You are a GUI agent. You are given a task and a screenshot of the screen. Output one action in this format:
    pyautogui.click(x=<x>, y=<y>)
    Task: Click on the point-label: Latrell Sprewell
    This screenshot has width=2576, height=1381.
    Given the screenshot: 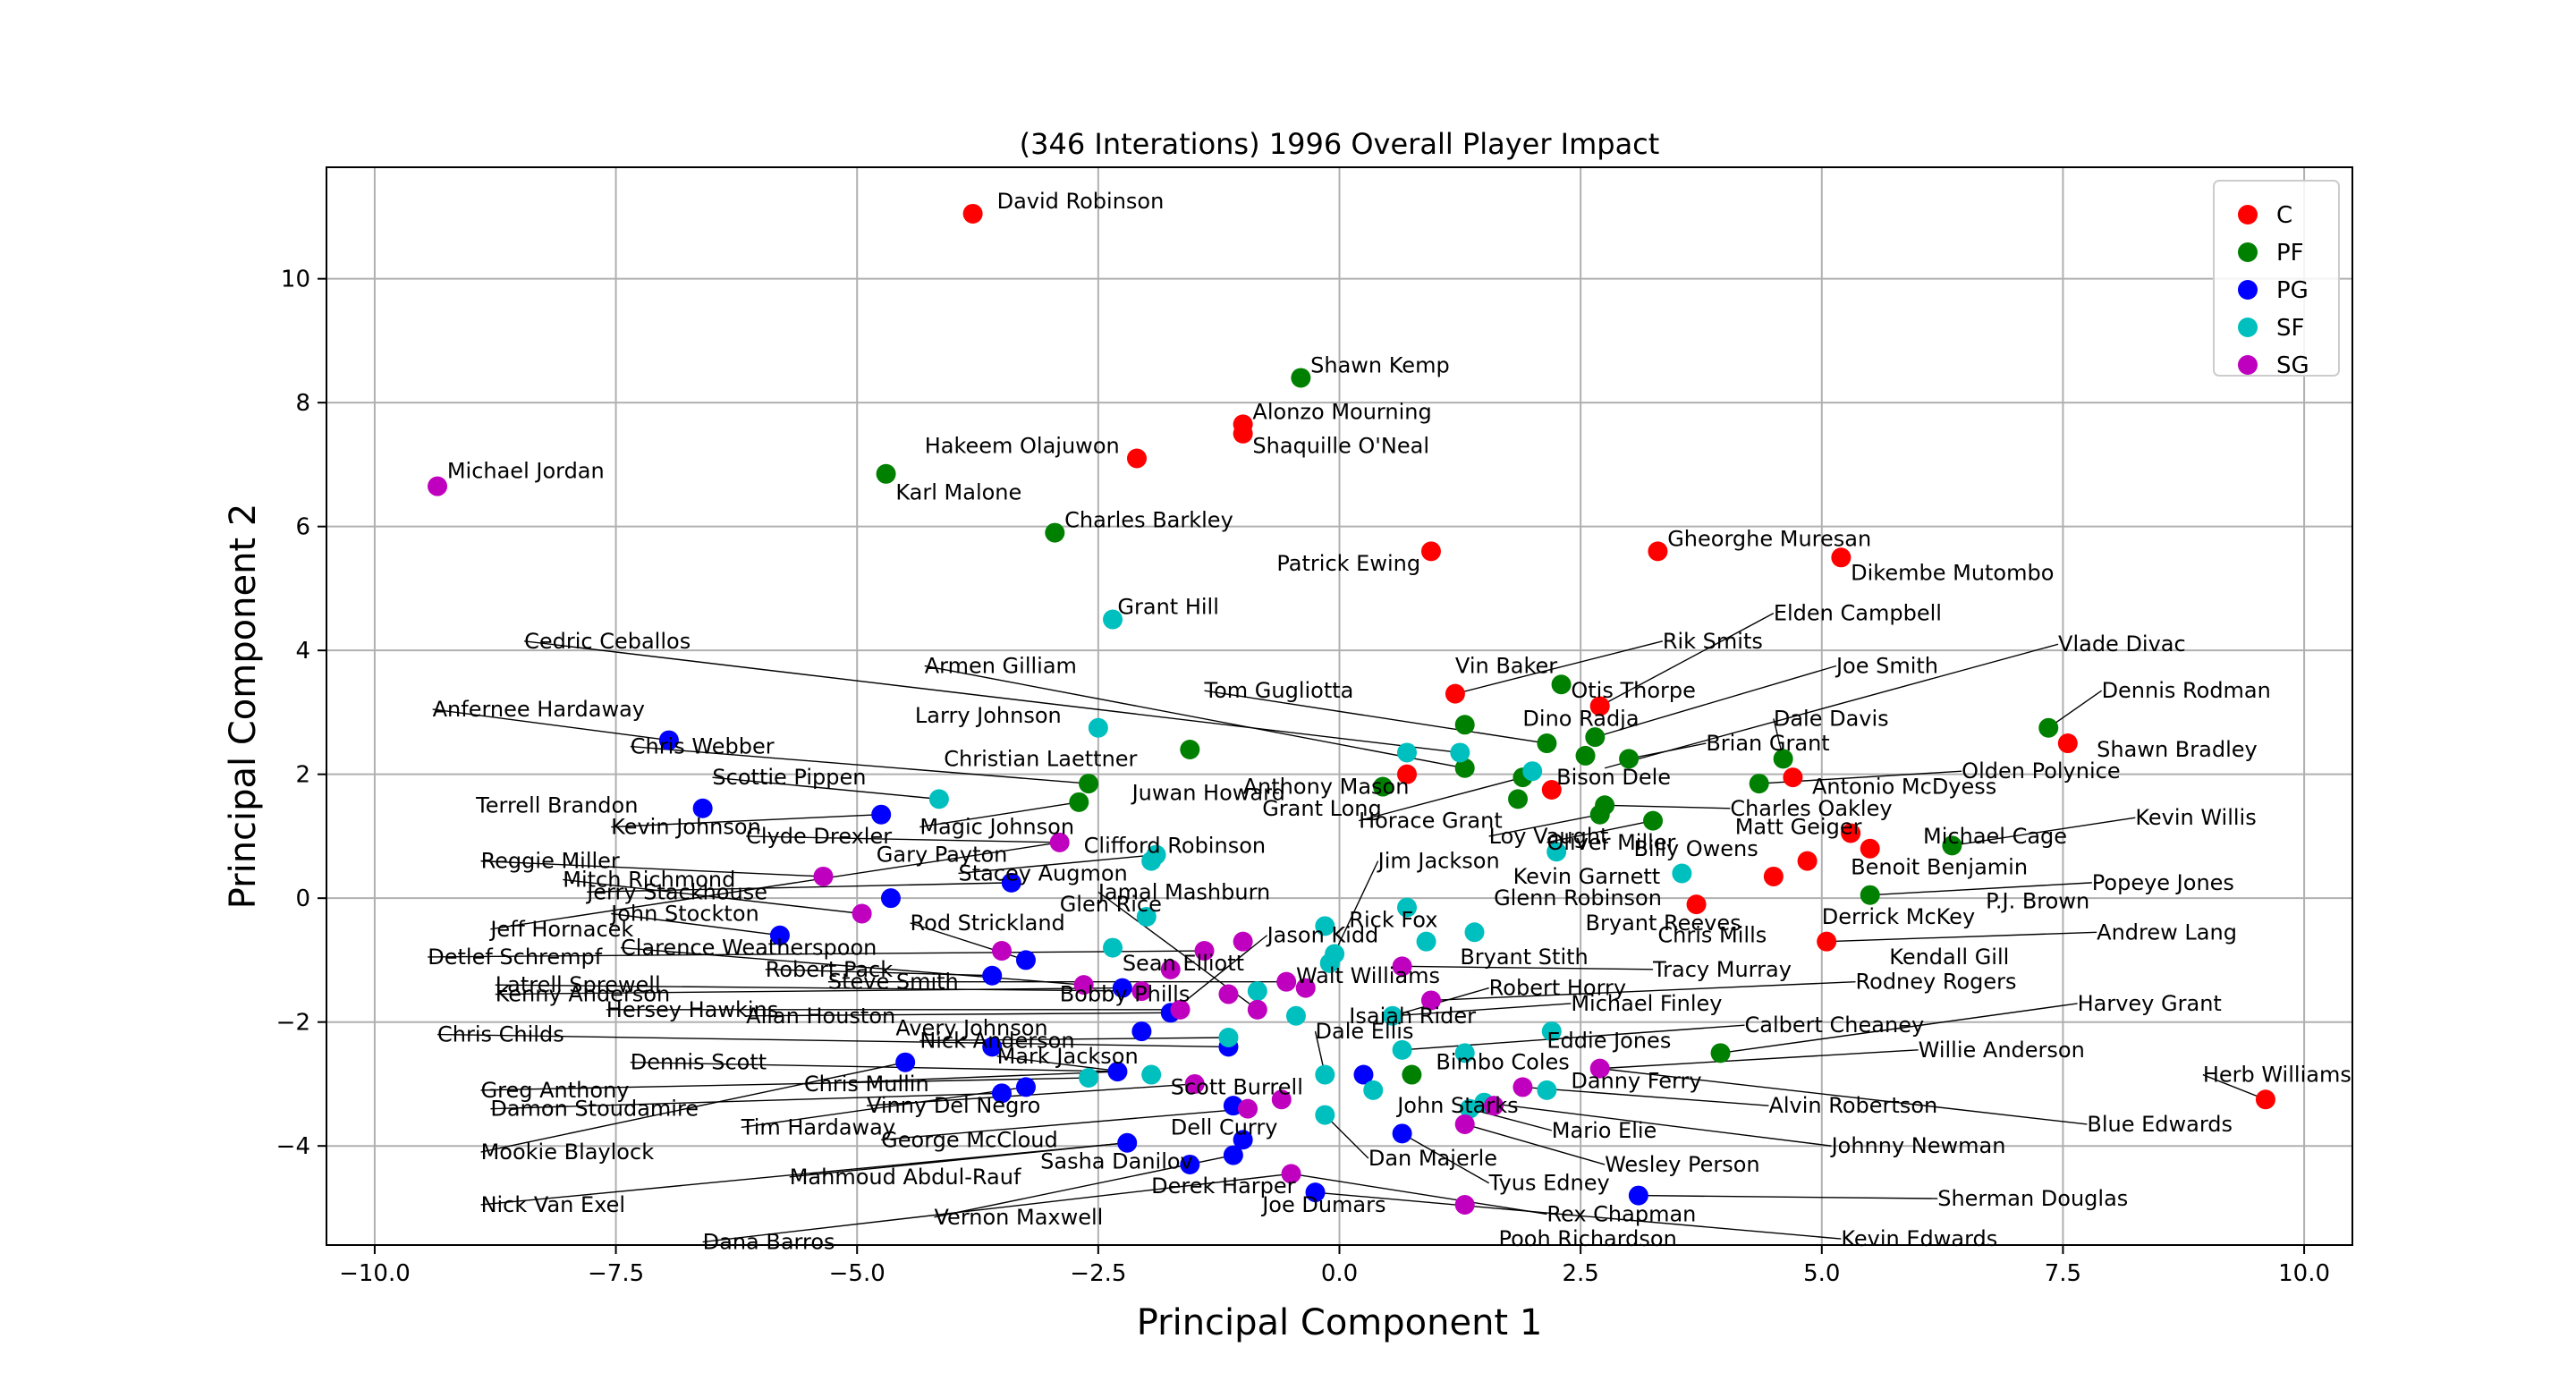 What is the action you would take?
    pyautogui.click(x=578, y=984)
    